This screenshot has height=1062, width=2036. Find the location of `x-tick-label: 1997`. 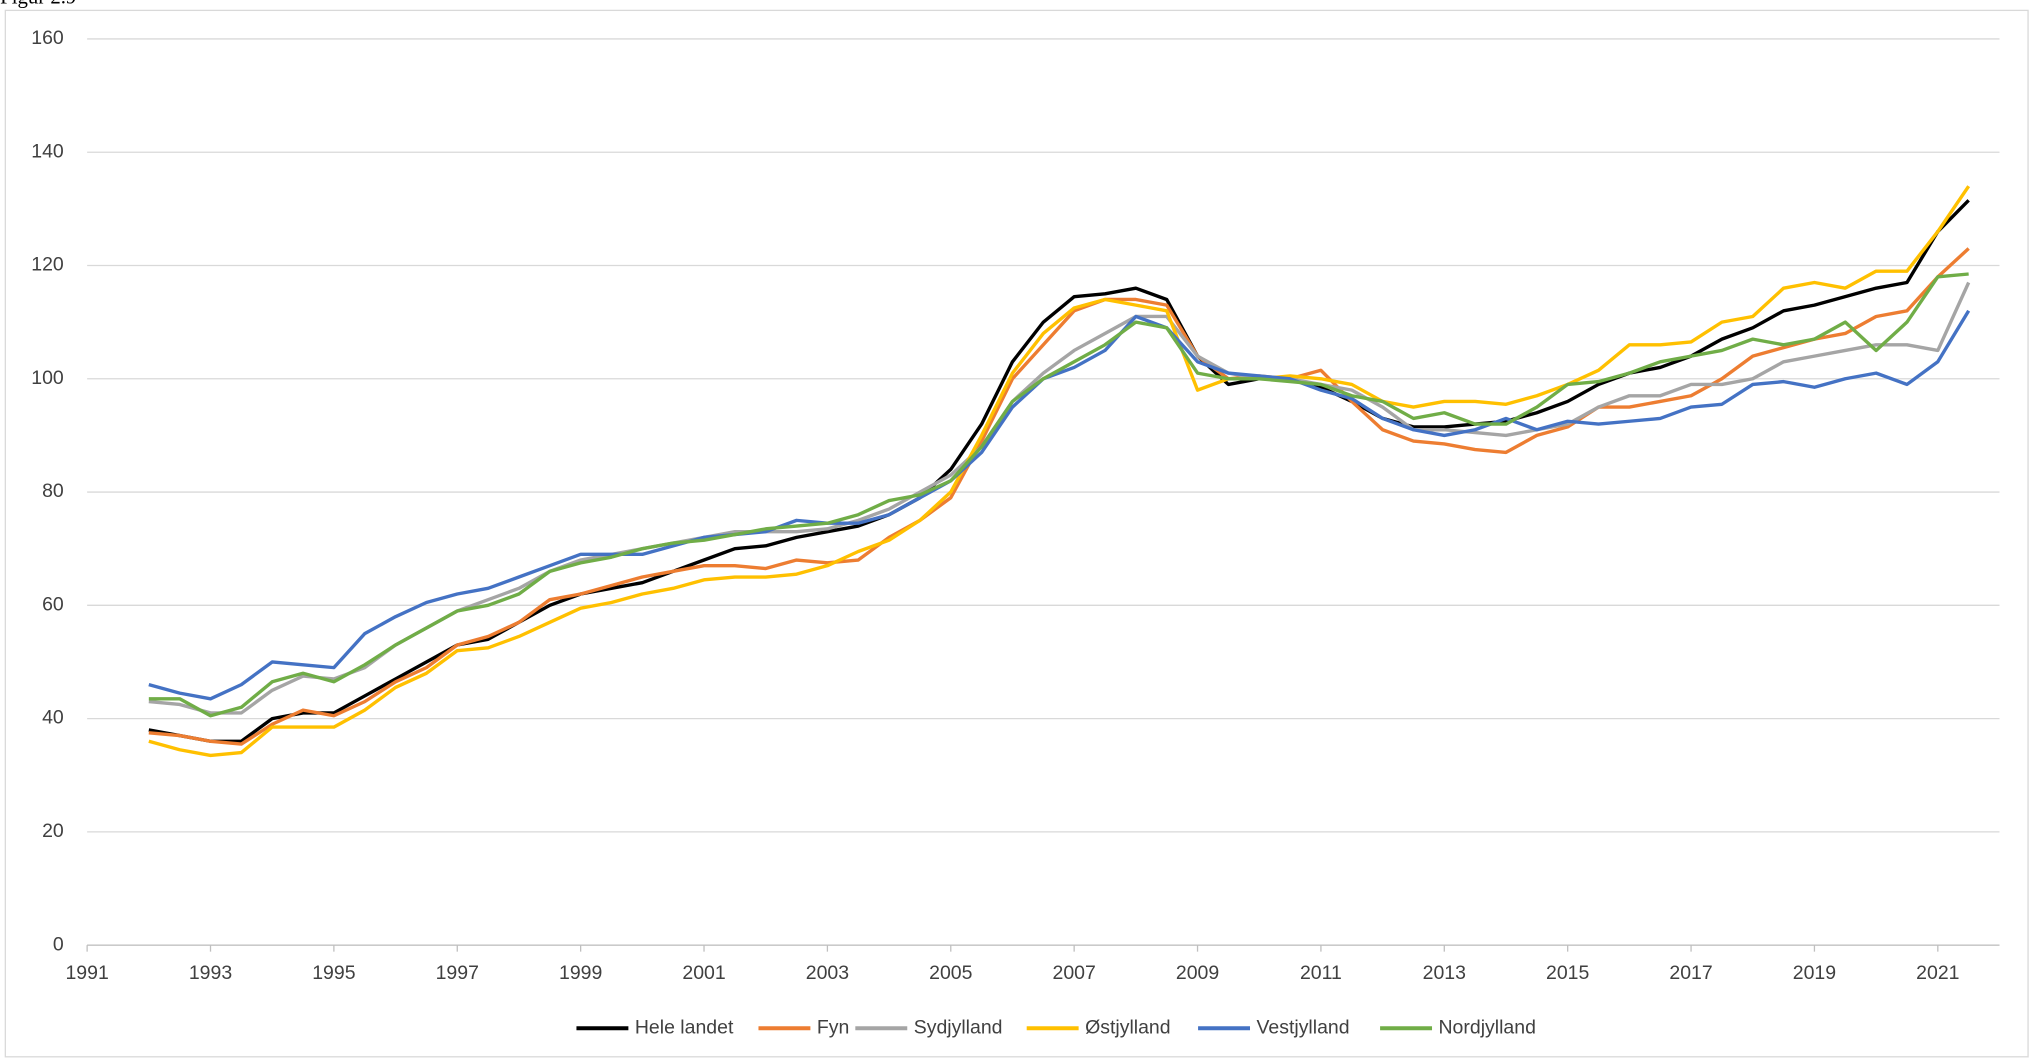

x-tick-label: 1997 is located at coordinates (457, 973).